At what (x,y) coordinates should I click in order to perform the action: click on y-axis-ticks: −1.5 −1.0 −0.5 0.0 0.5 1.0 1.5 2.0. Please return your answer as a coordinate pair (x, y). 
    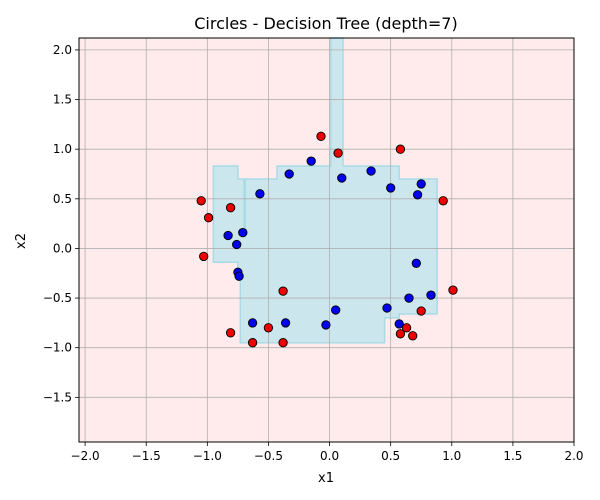
    Looking at the image, I should click on (61, 223).